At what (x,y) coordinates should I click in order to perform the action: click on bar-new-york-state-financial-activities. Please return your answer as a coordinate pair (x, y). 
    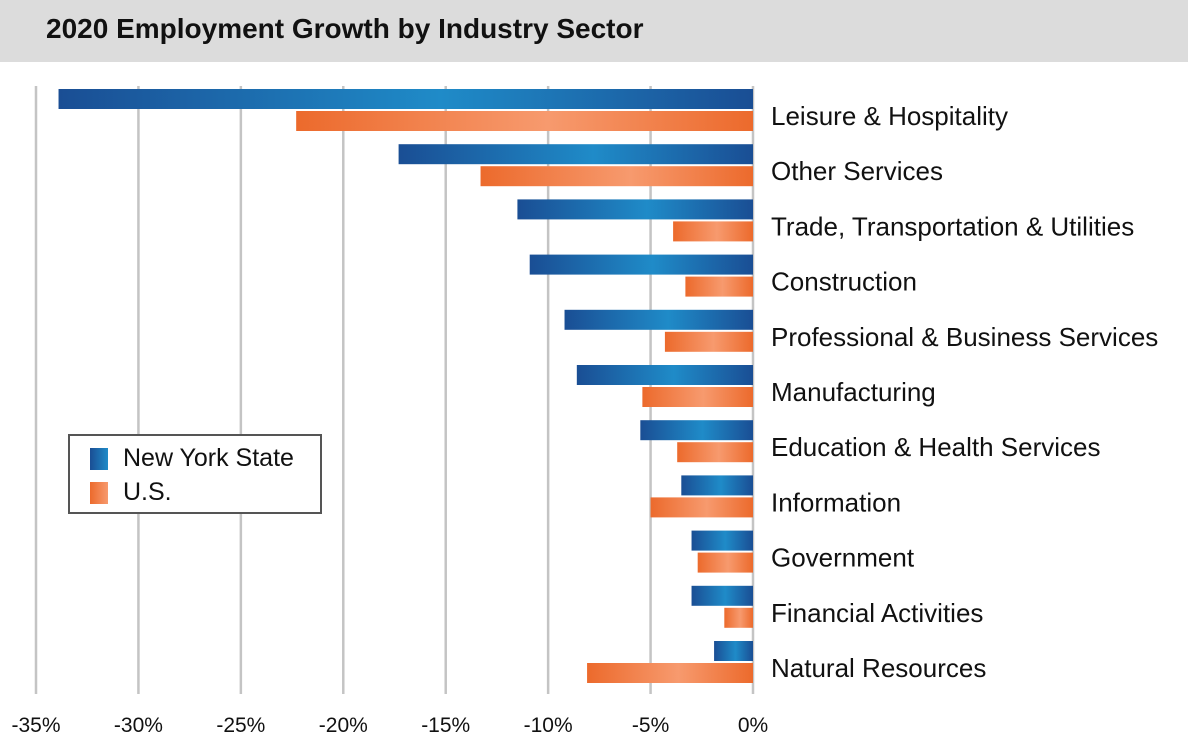
    Looking at the image, I should click on (722, 595).